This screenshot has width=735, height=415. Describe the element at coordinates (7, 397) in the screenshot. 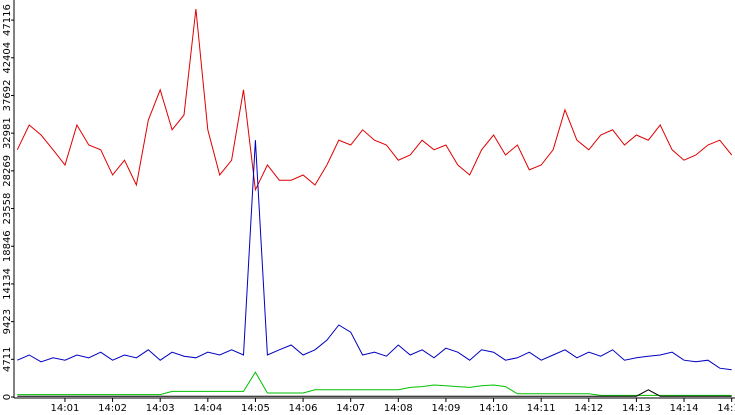

I see `y-tick-label: 0` at that location.